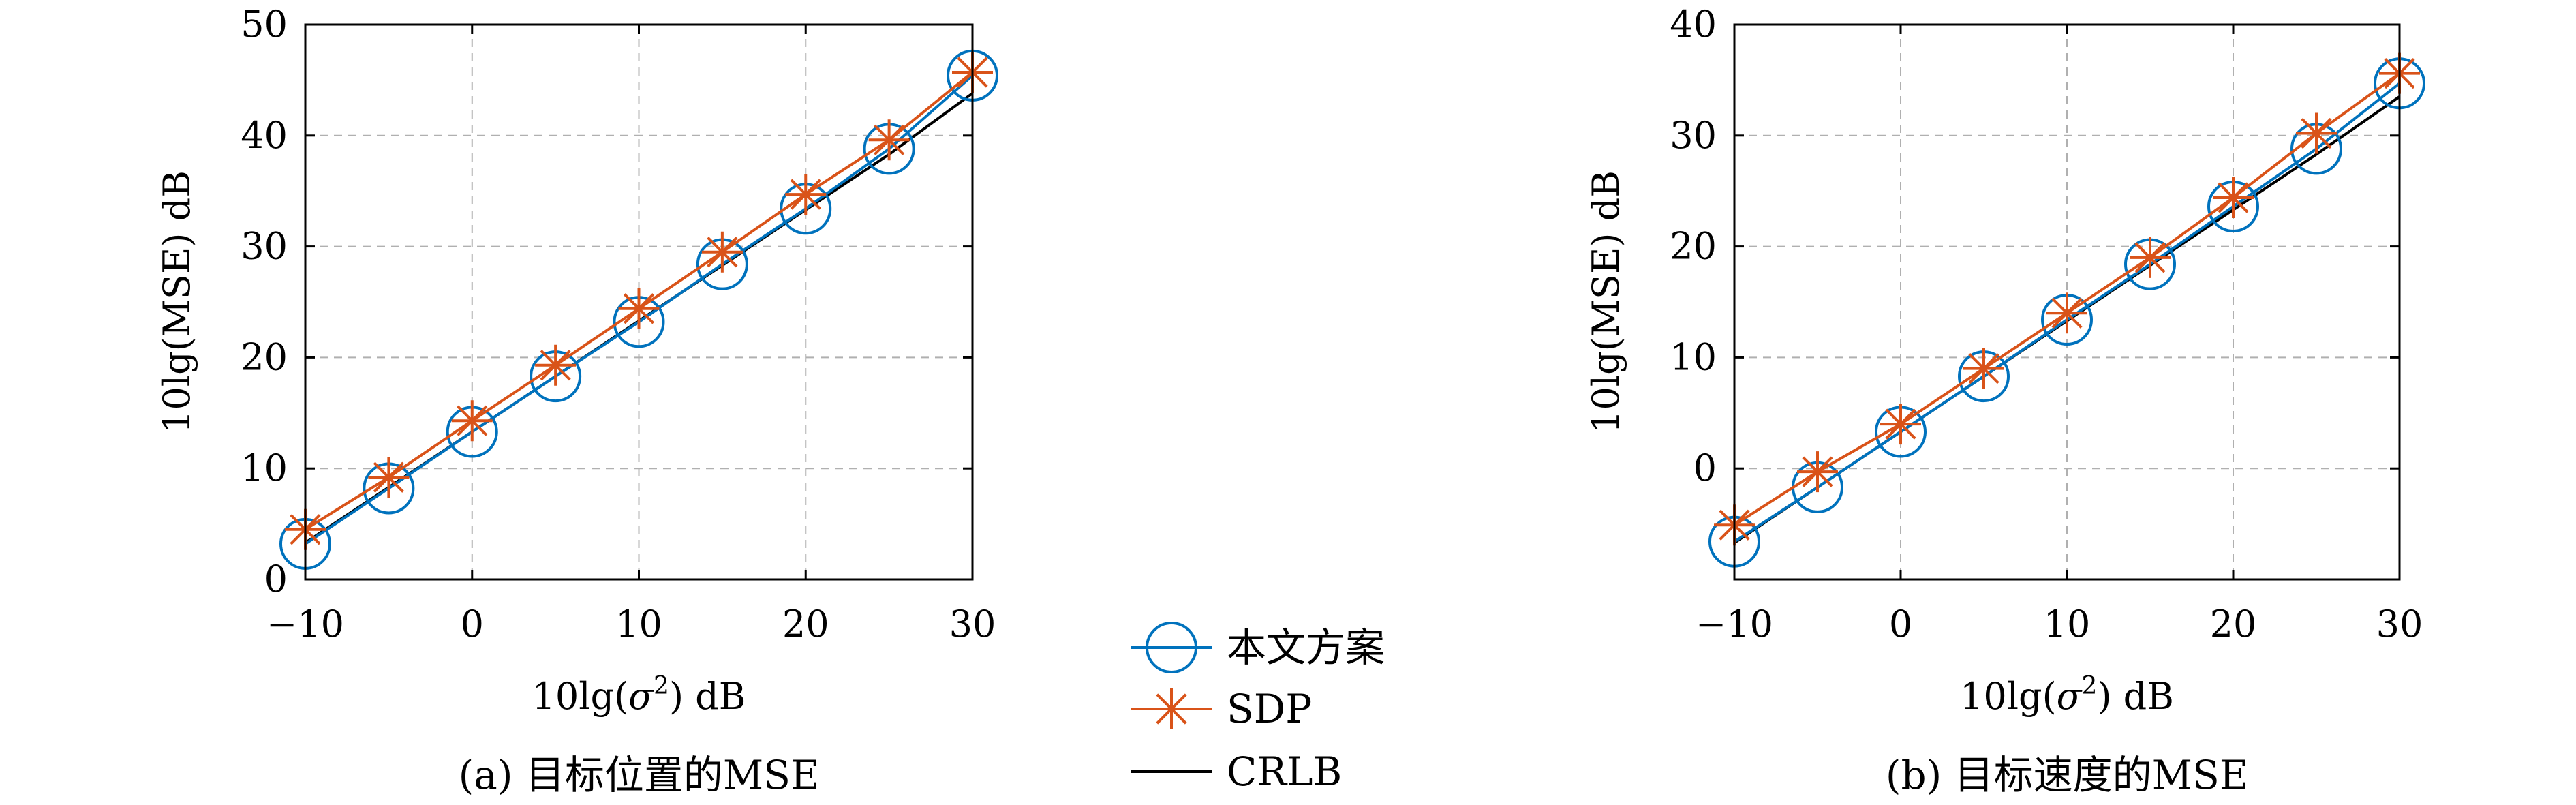 The height and width of the screenshot is (805, 2576). Describe the element at coordinates (264, 24) in the screenshot. I see `y-tick-label: 50` at that location.